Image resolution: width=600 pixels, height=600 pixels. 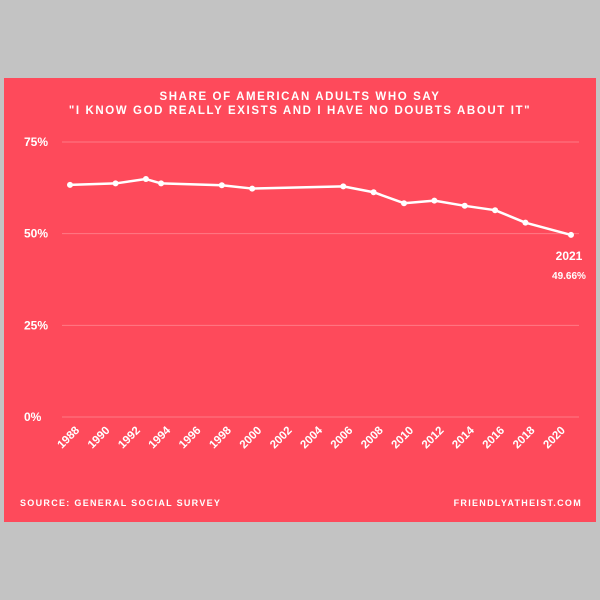 What do you see at coordinates (33, 417) in the screenshot?
I see `y-tick-label: 0%` at bounding box center [33, 417].